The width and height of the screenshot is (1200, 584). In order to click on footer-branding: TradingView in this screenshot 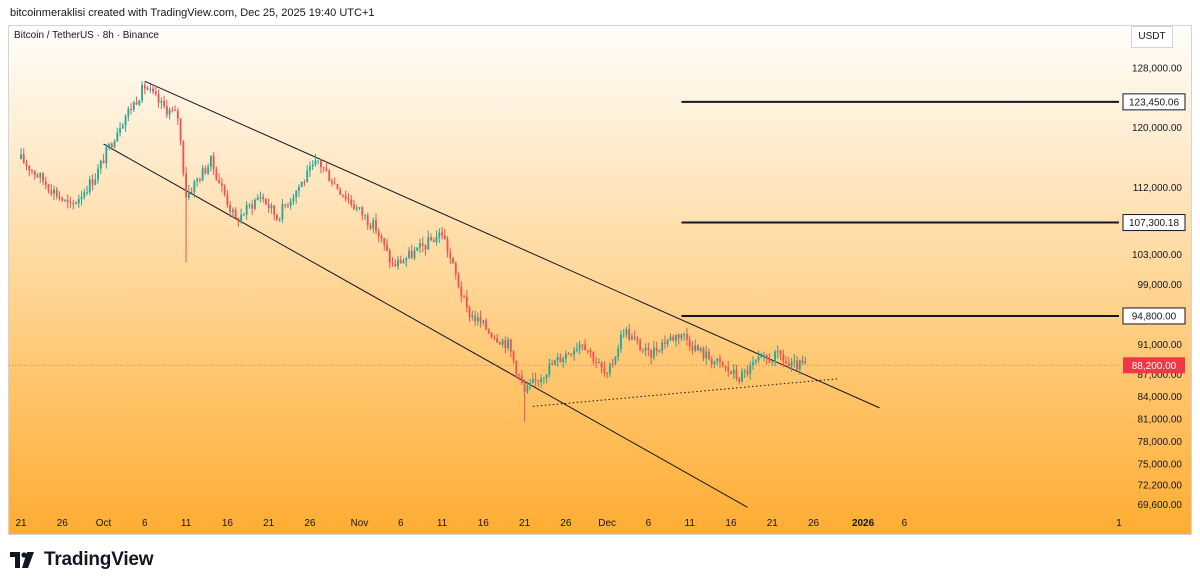, I will do `click(82, 560)`.